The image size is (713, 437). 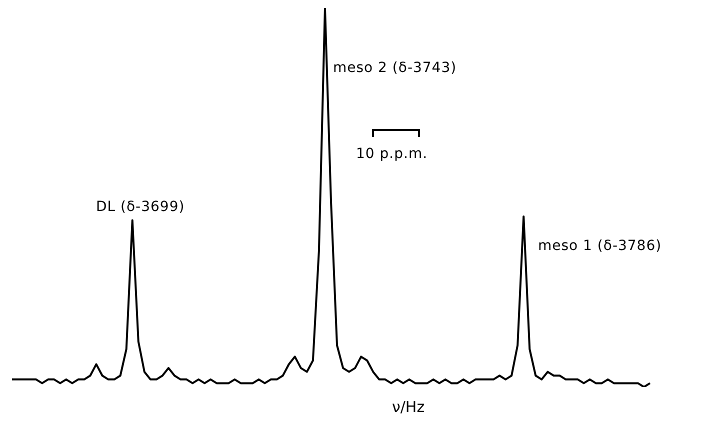 What do you see at coordinates (408, 407) in the screenshot?
I see `x-axis-title: ν/Hz` at bounding box center [408, 407].